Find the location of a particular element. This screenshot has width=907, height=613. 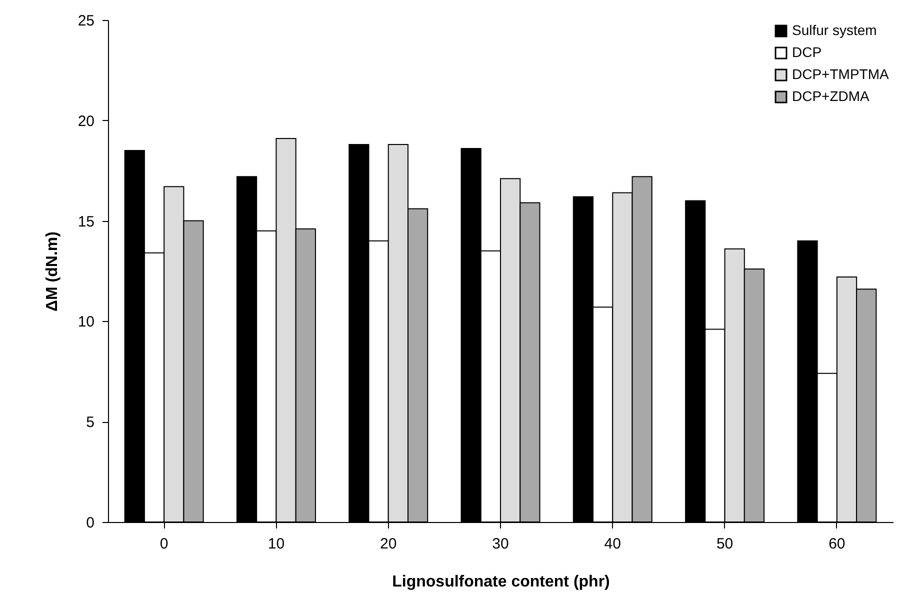

y-tick-label: 25 is located at coordinates (86, 21).